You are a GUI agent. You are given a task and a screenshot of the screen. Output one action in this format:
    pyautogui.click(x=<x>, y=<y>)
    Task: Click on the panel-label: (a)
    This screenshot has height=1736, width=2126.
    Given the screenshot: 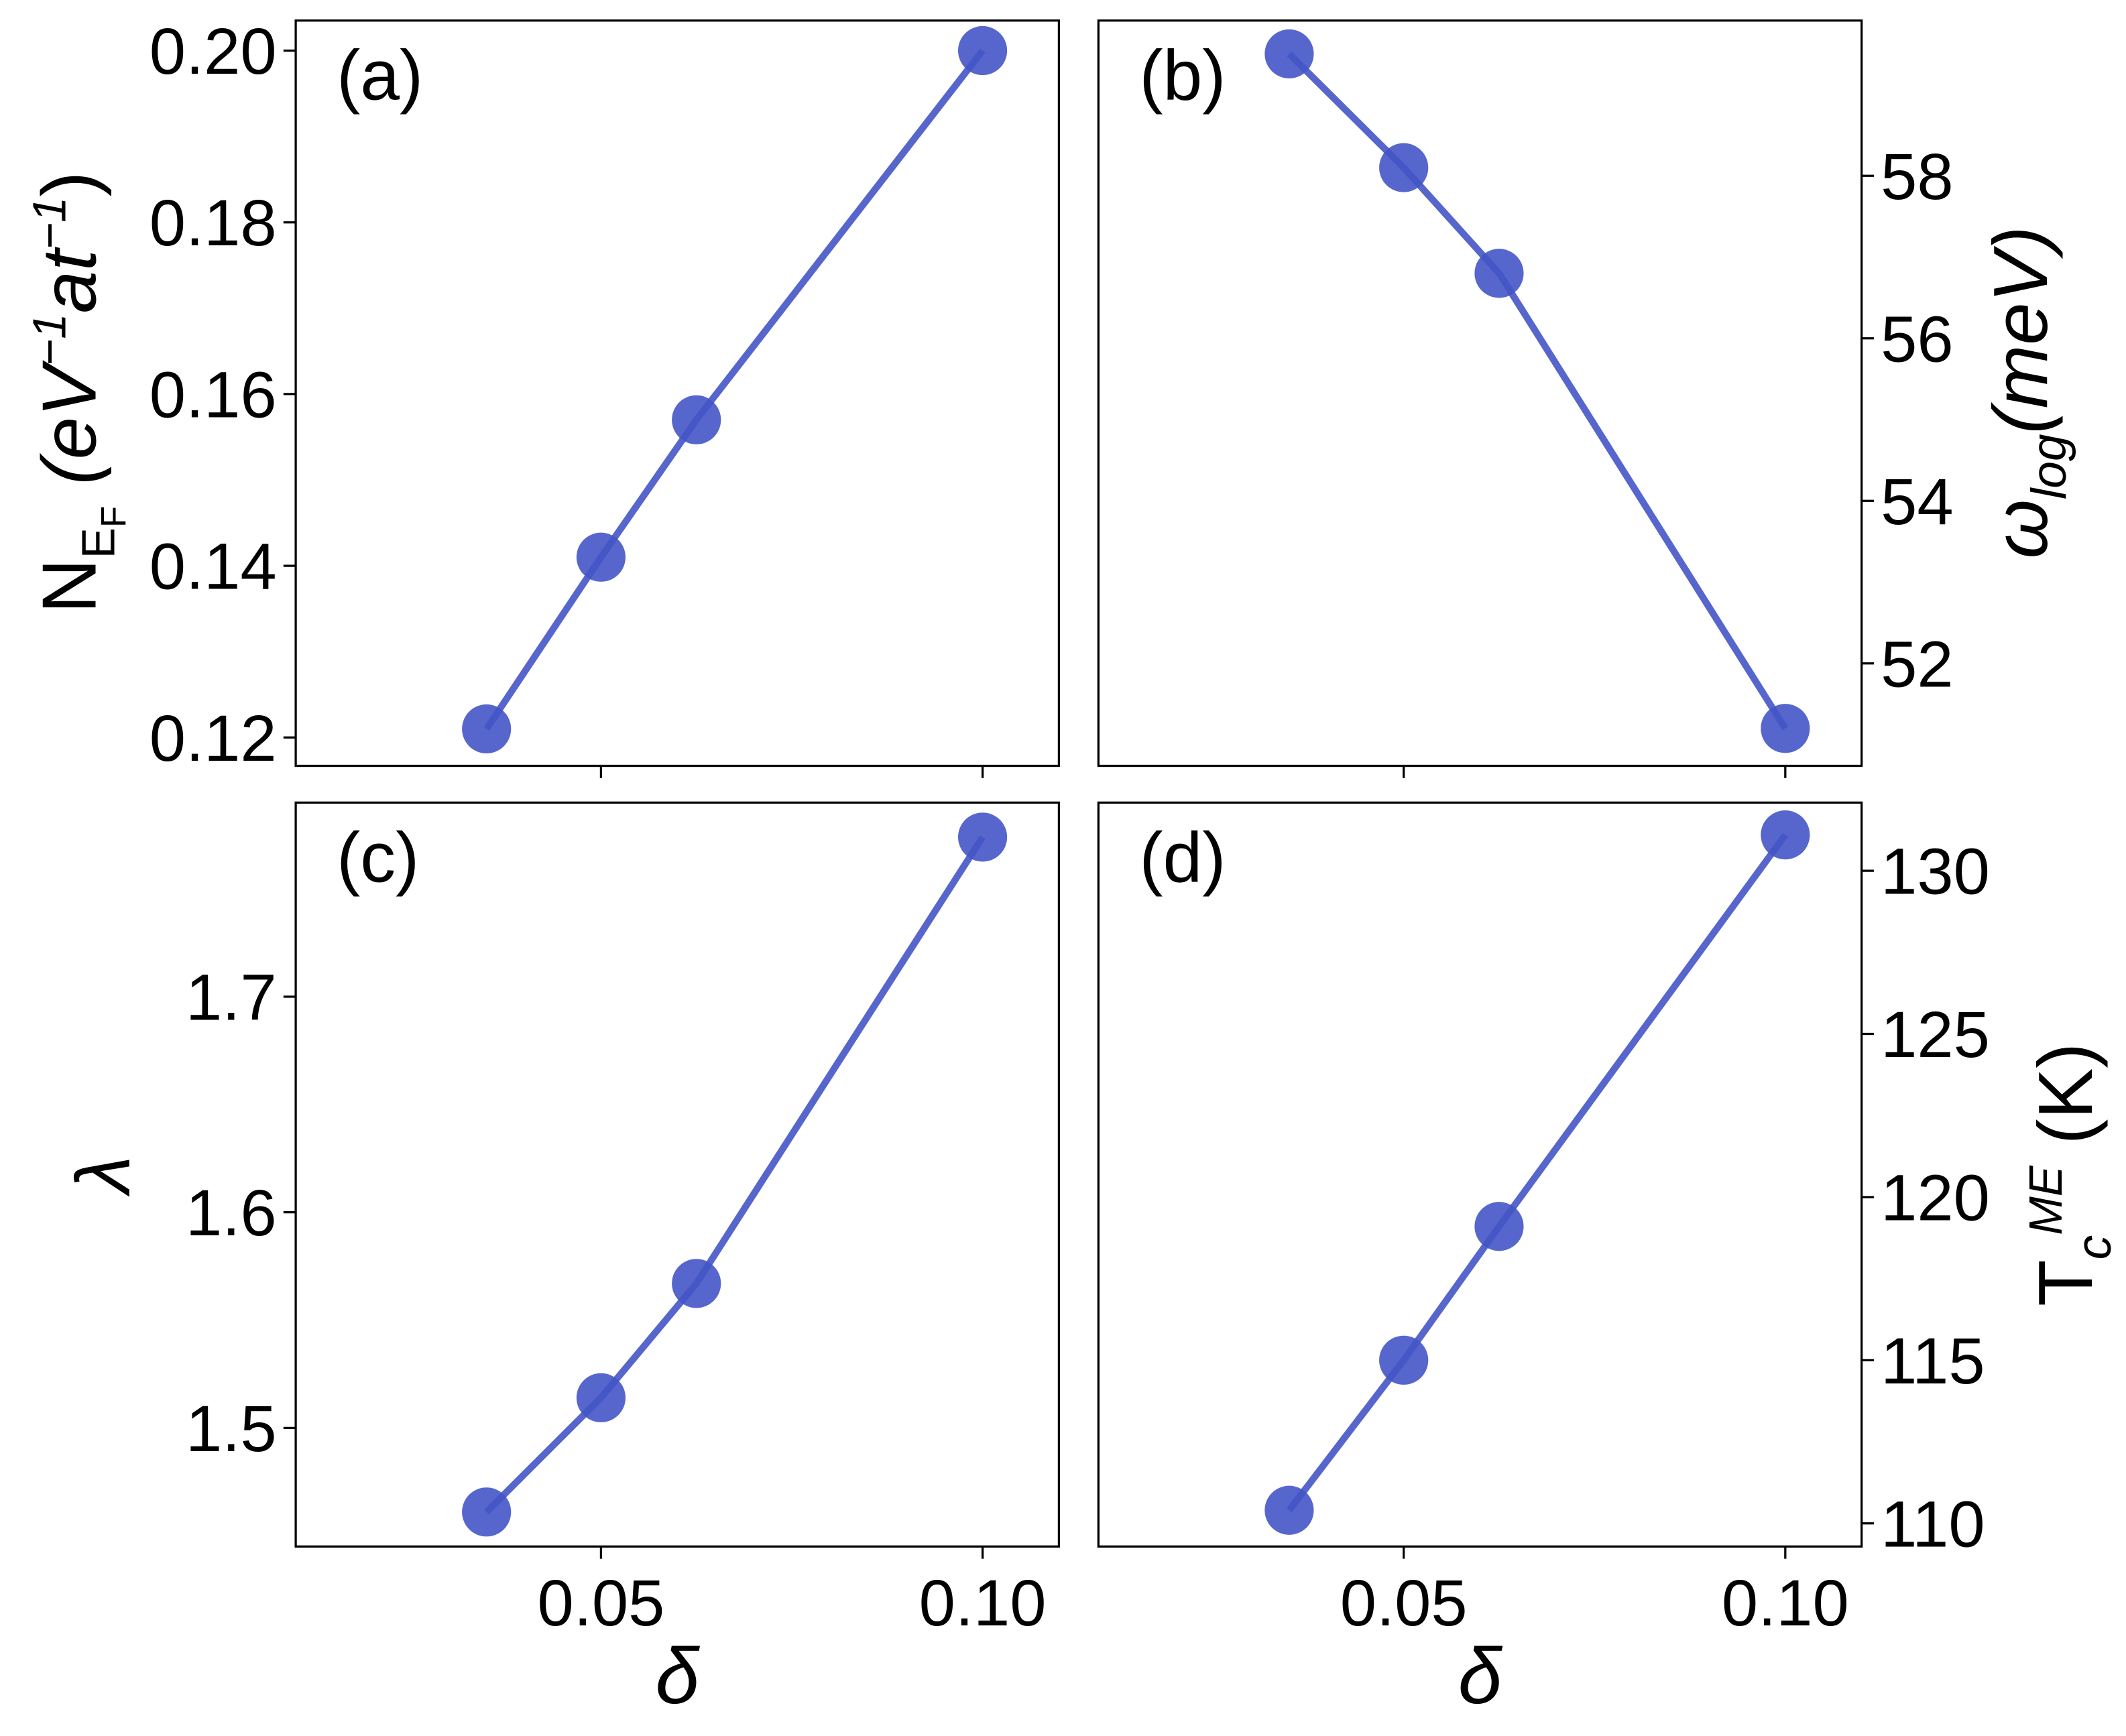 What is the action you would take?
    pyautogui.click(x=380, y=75)
    